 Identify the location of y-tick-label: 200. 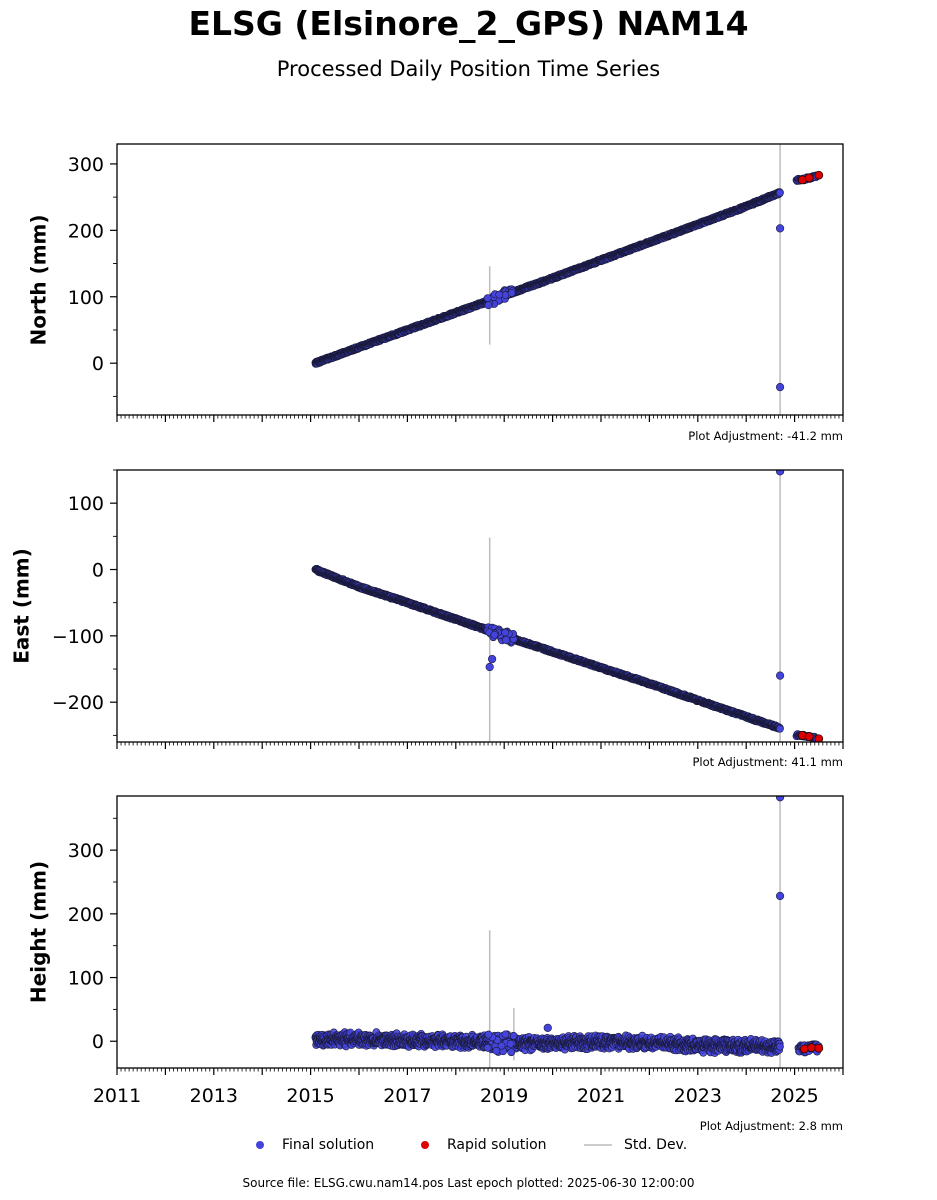
(86, 231).